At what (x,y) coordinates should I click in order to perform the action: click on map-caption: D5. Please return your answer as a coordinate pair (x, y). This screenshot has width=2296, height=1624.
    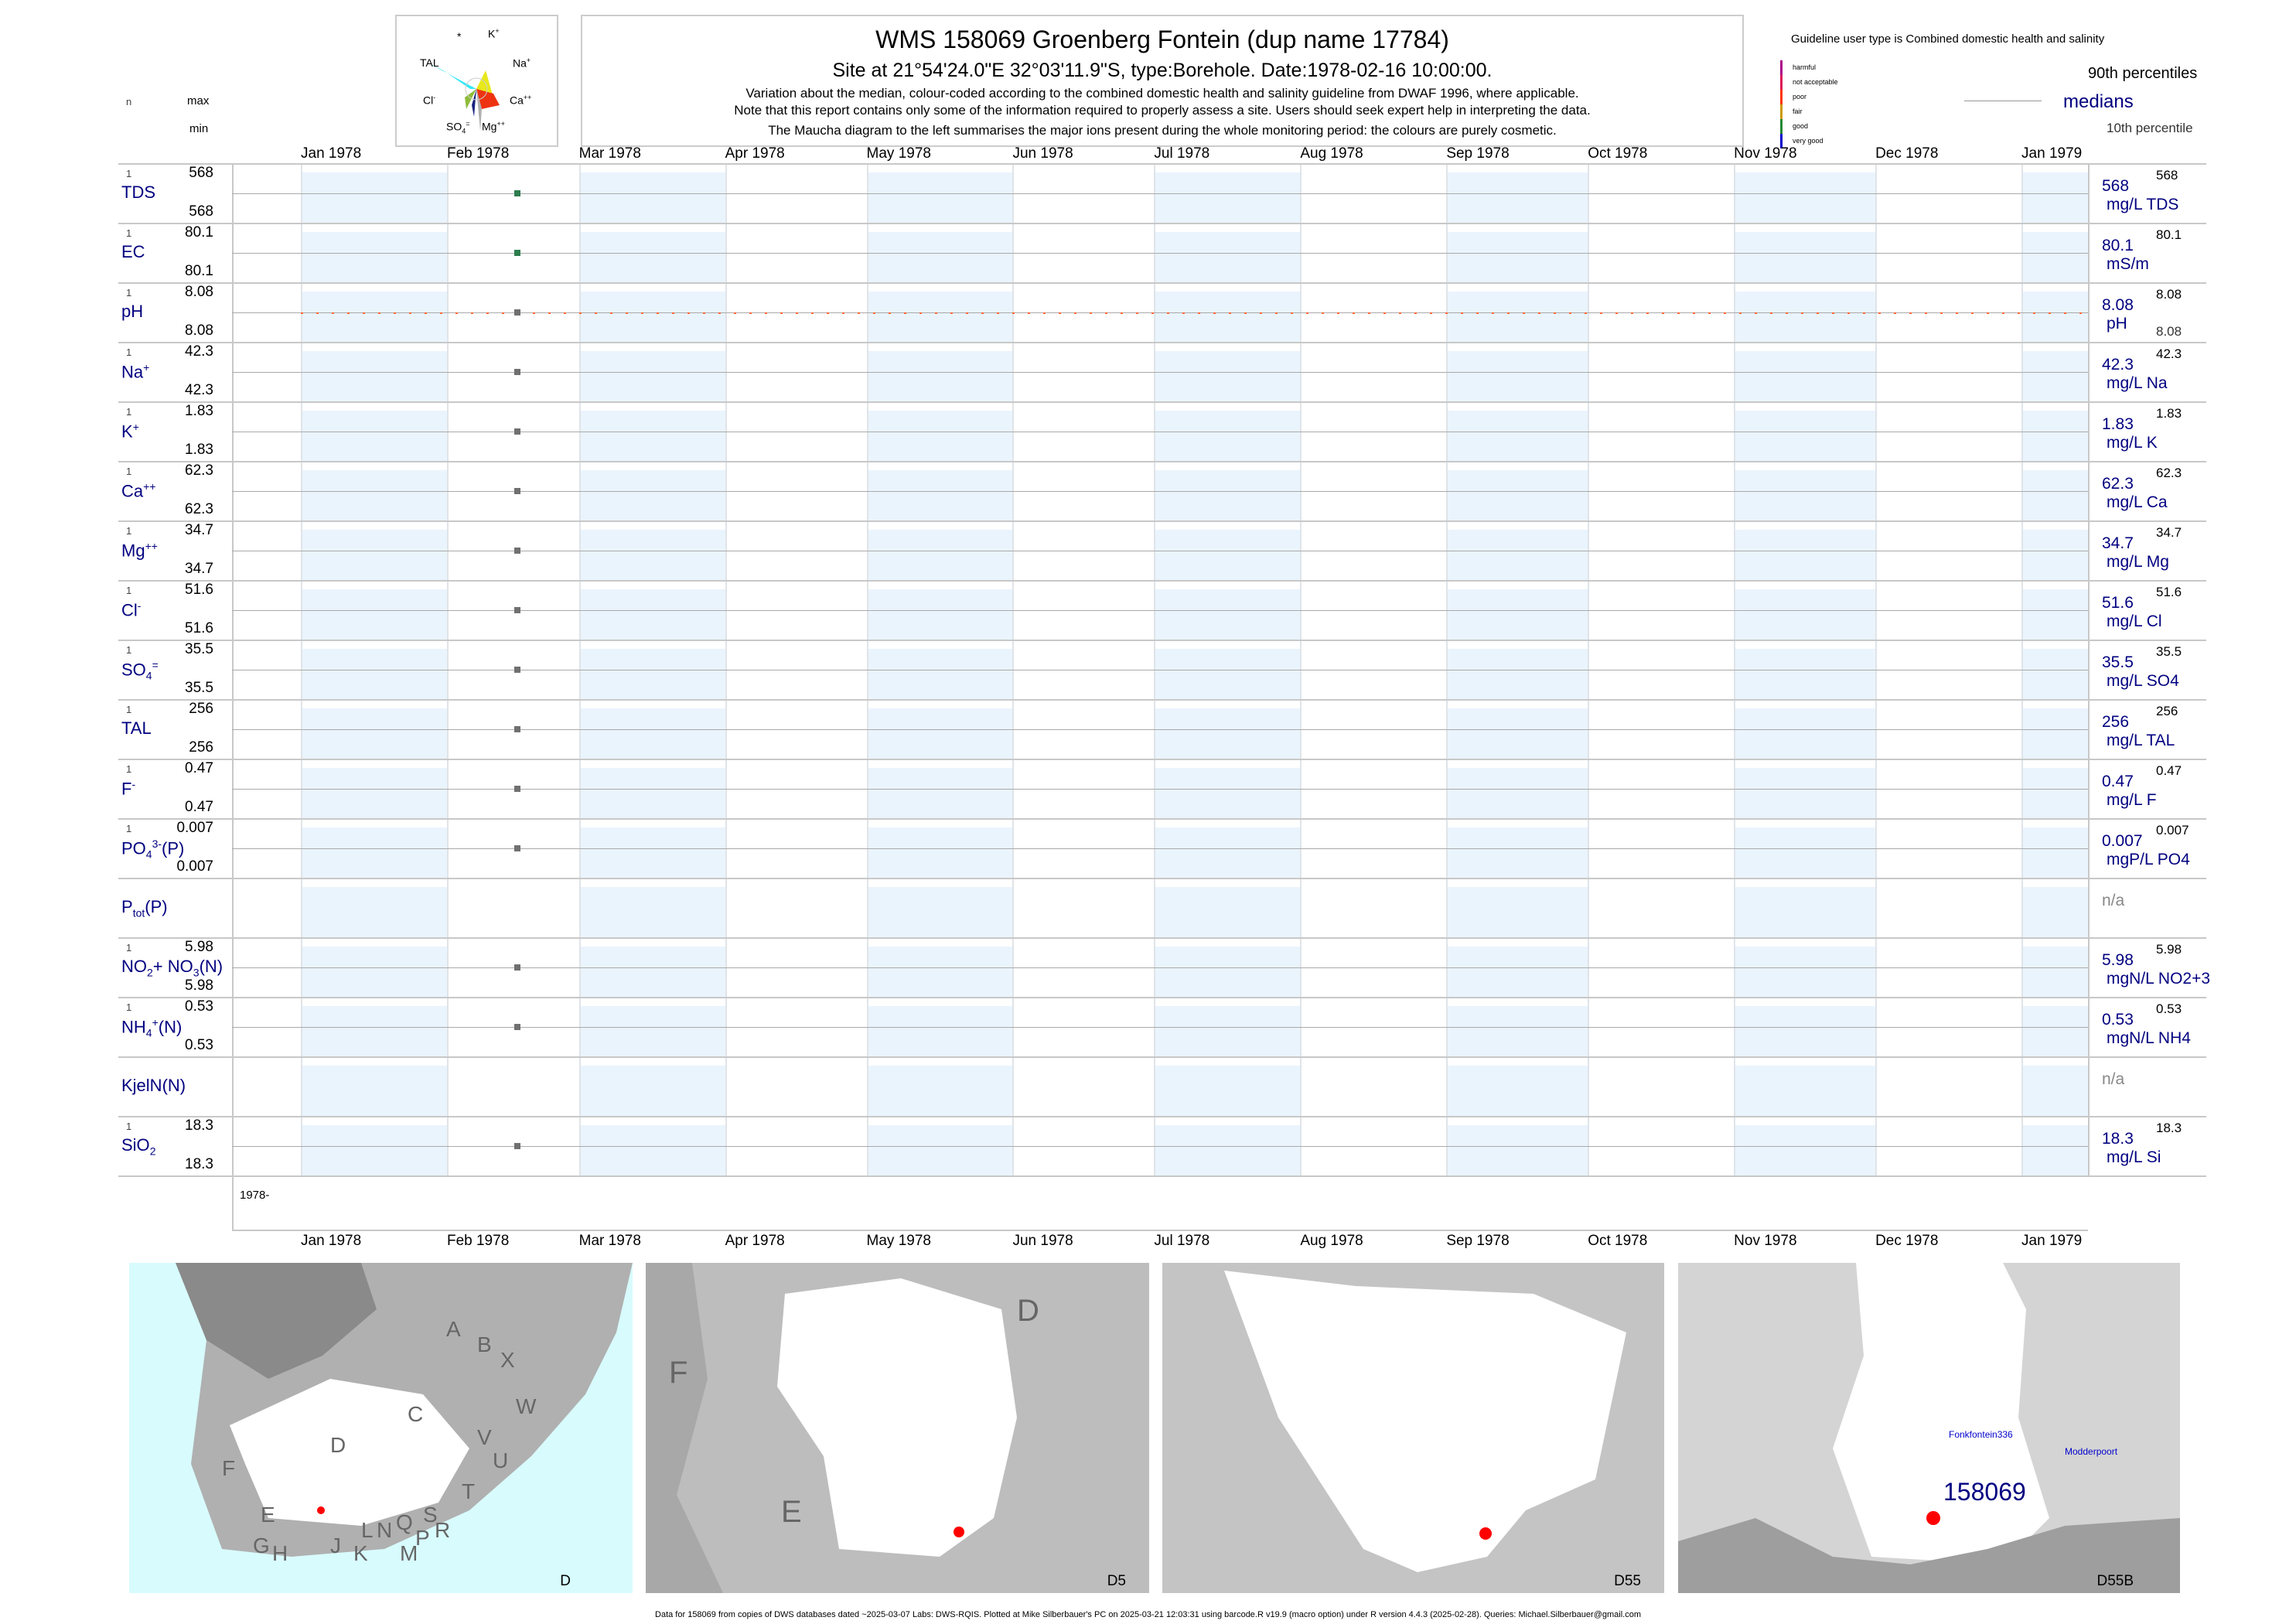
    Looking at the image, I should click on (1116, 1581).